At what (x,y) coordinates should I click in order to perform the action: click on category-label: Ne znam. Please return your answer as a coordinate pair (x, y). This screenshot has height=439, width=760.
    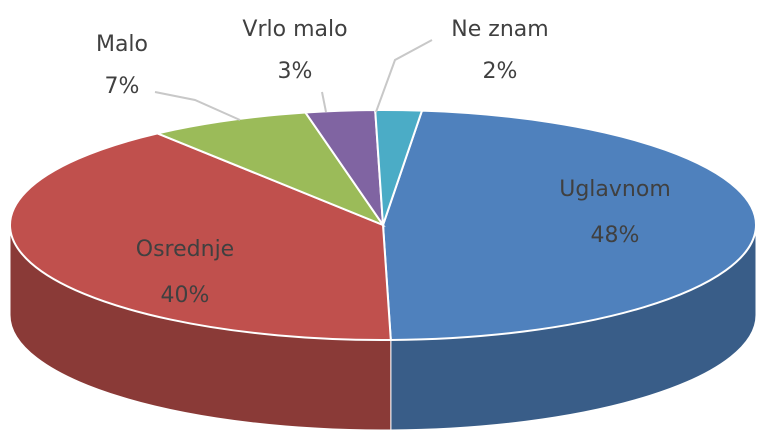
    Looking at the image, I should click on (499, 29).